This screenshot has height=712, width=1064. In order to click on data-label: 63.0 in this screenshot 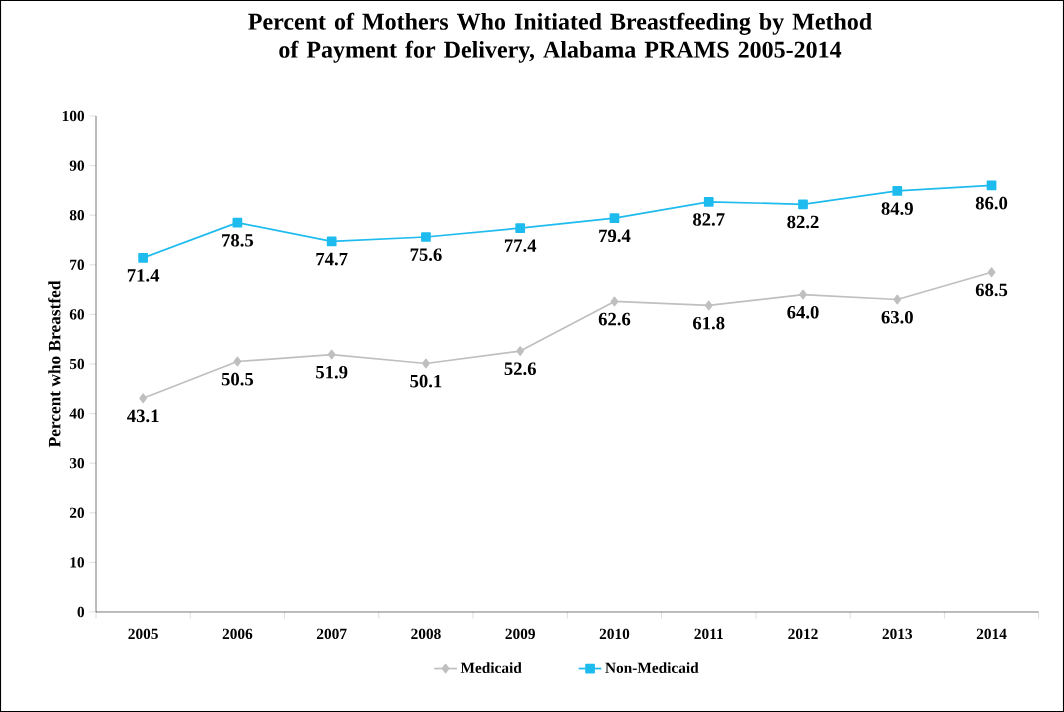, I will do `click(897, 317)`.